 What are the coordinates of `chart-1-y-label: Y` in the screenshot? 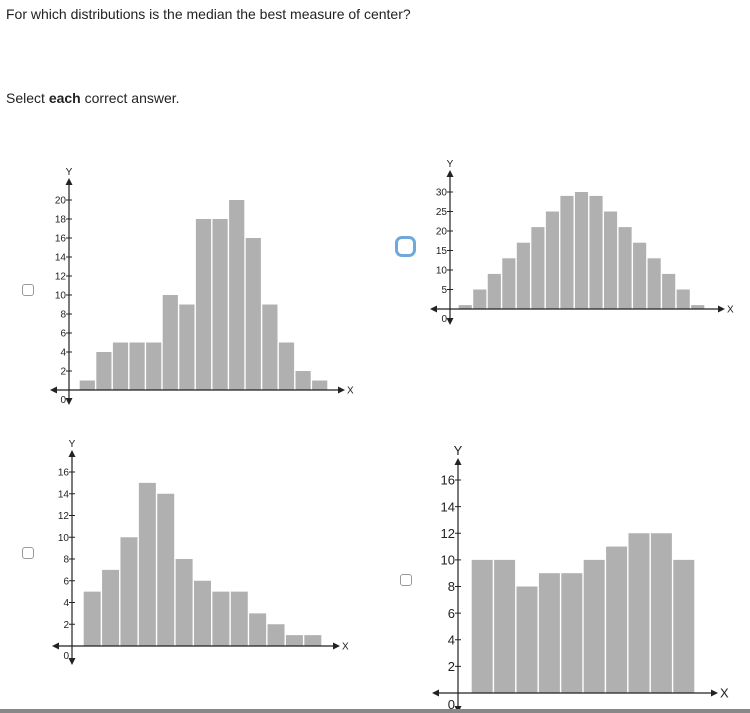 It's located at (69, 172).